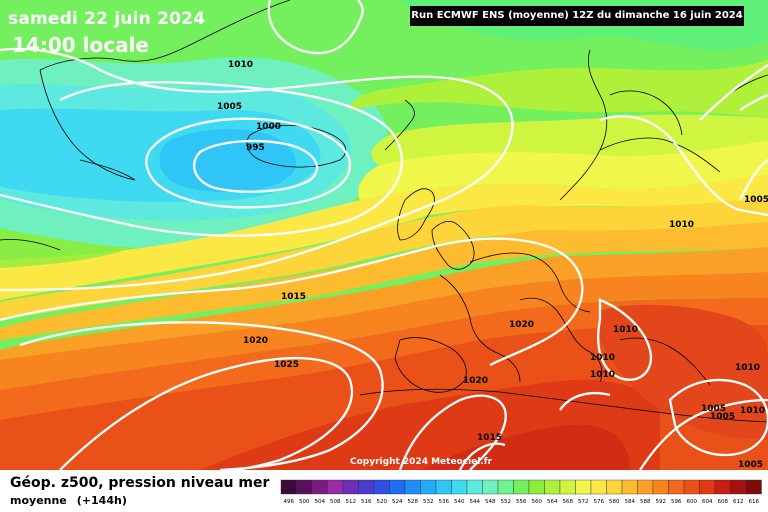 The width and height of the screenshot is (768, 512). Describe the element at coordinates (707, 502) in the screenshot. I see `legend-label: 604` at that location.